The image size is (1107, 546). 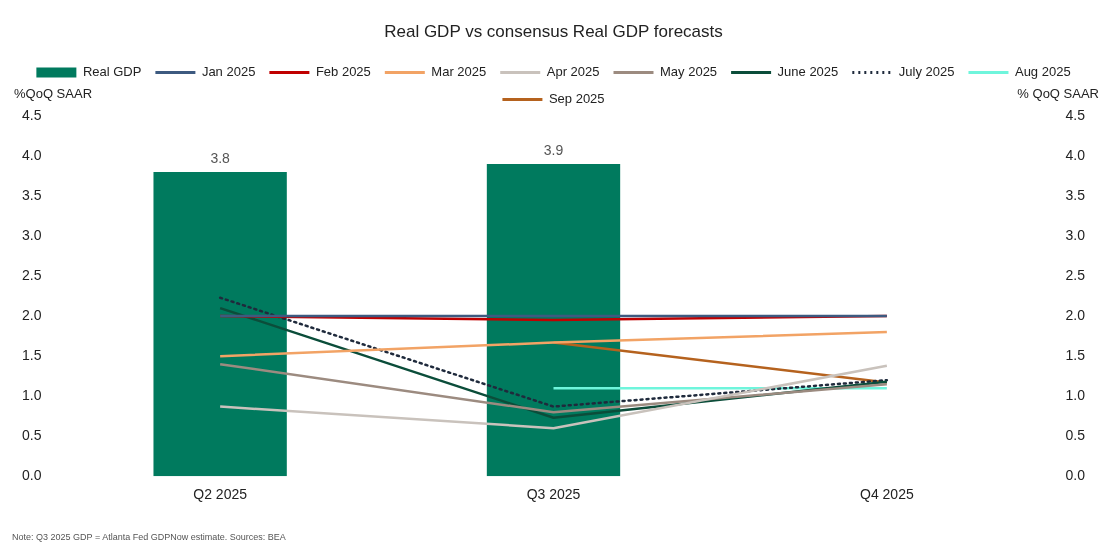 What do you see at coordinates (887, 494) in the screenshot?
I see `x-tick-label: Q4 2025` at bounding box center [887, 494].